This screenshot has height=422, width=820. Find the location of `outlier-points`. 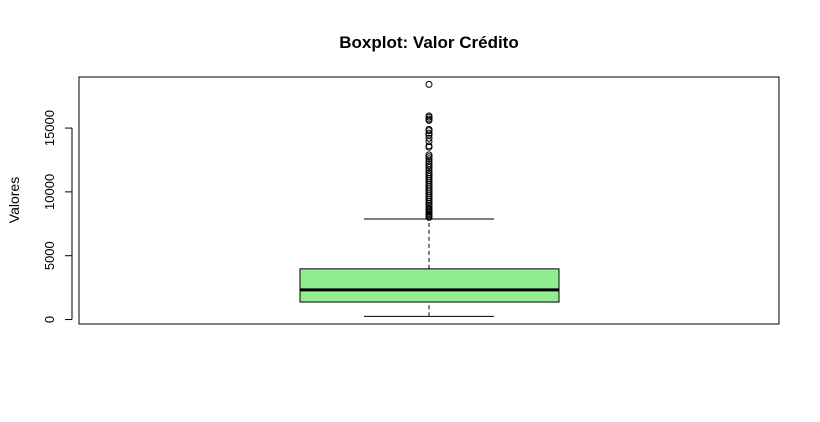

outlier-points is located at coordinates (429, 150).